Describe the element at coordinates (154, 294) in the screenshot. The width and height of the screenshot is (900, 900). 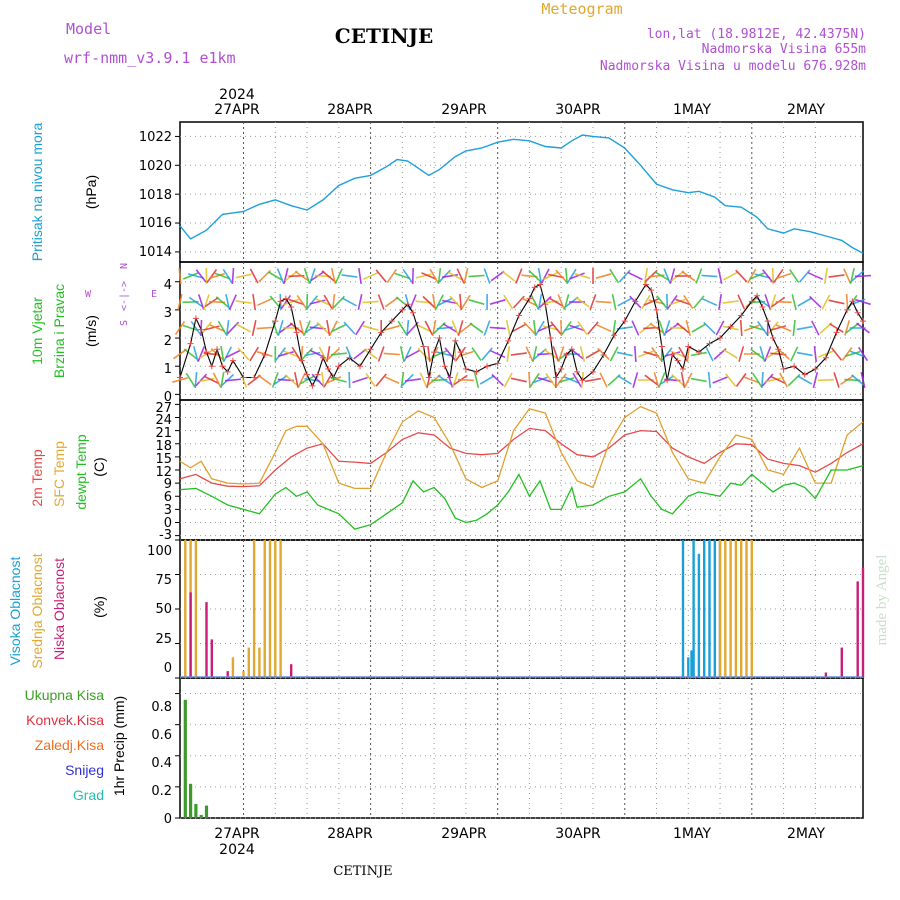
I see `compass-east: E` at that location.